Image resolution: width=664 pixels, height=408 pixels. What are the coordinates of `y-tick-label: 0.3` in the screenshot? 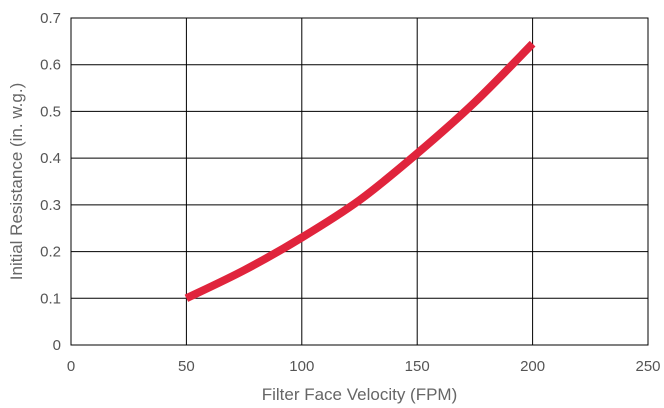 It's located at (50, 205).